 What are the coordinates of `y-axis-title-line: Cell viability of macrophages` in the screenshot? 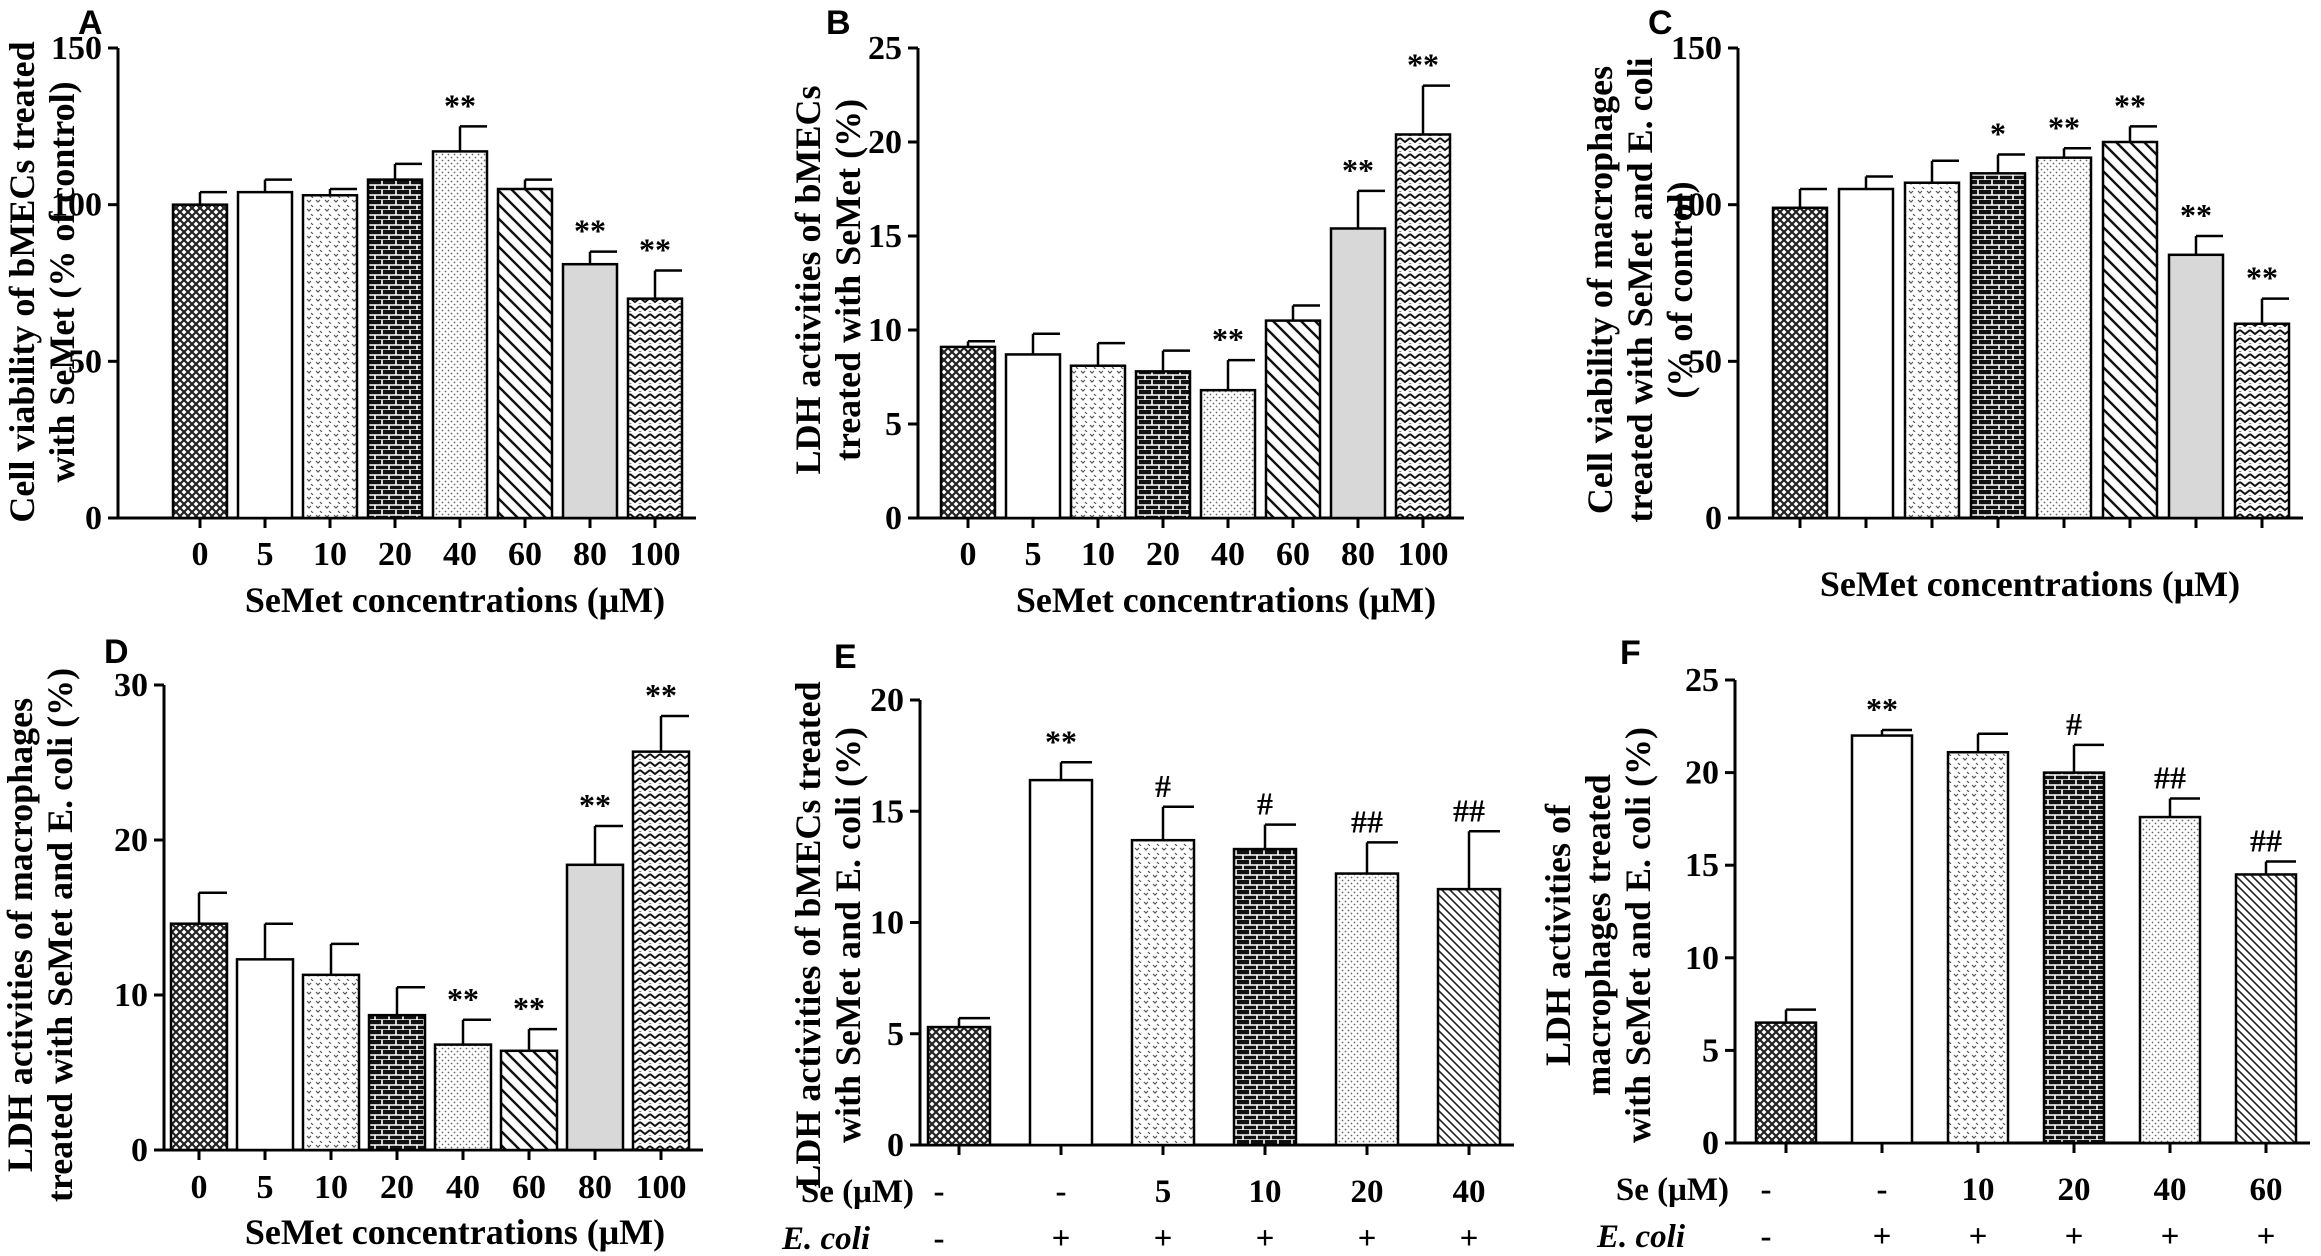 It's located at (1600, 290).